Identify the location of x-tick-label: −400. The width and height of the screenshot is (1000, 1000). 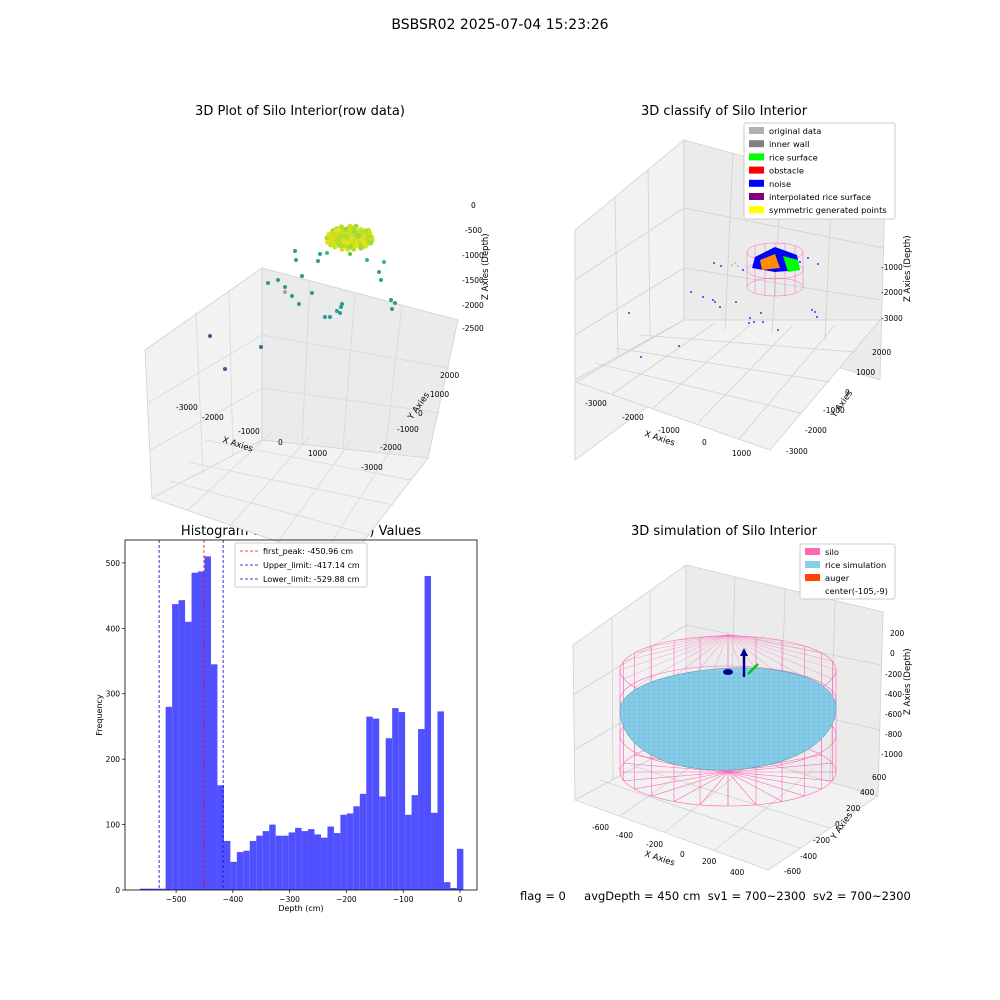
(233, 899).